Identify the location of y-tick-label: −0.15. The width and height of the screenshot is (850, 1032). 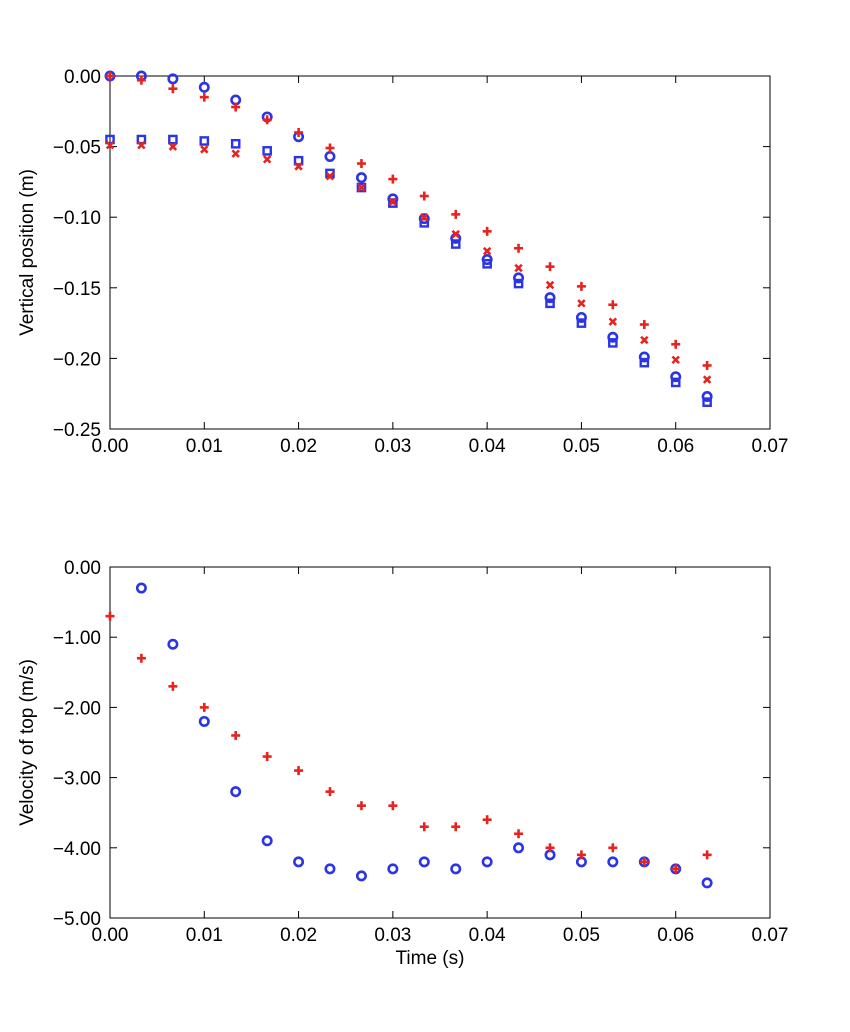
(77, 289).